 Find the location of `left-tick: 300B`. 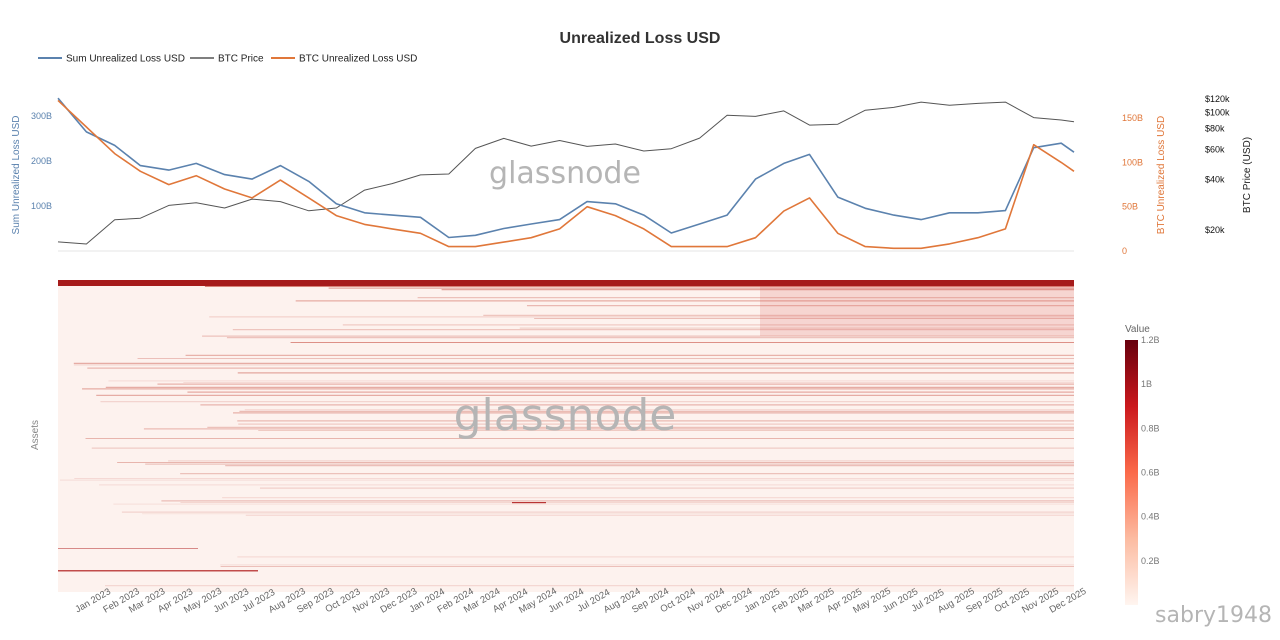

left-tick: 300B is located at coordinates (41, 116).